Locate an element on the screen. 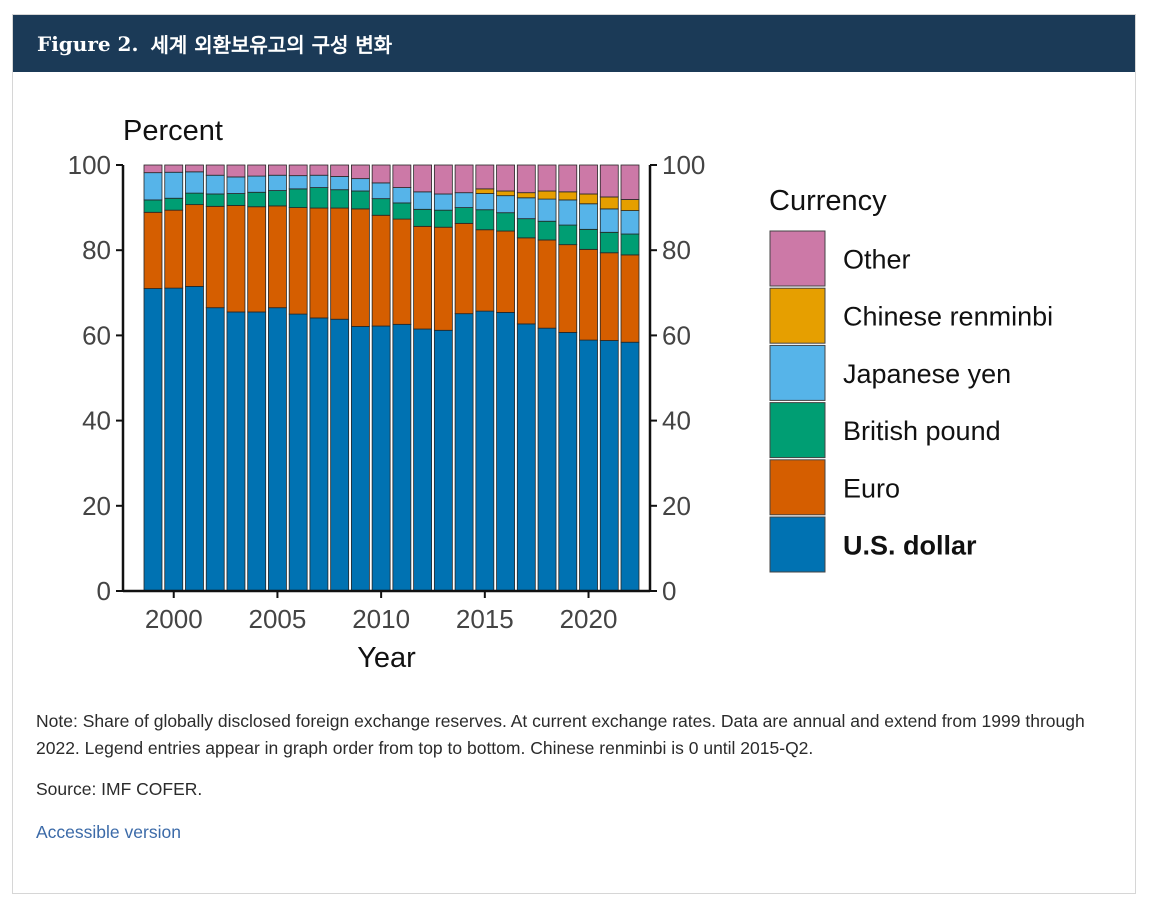  x-tick-label: 2015 is located at coordinates (485, 619).